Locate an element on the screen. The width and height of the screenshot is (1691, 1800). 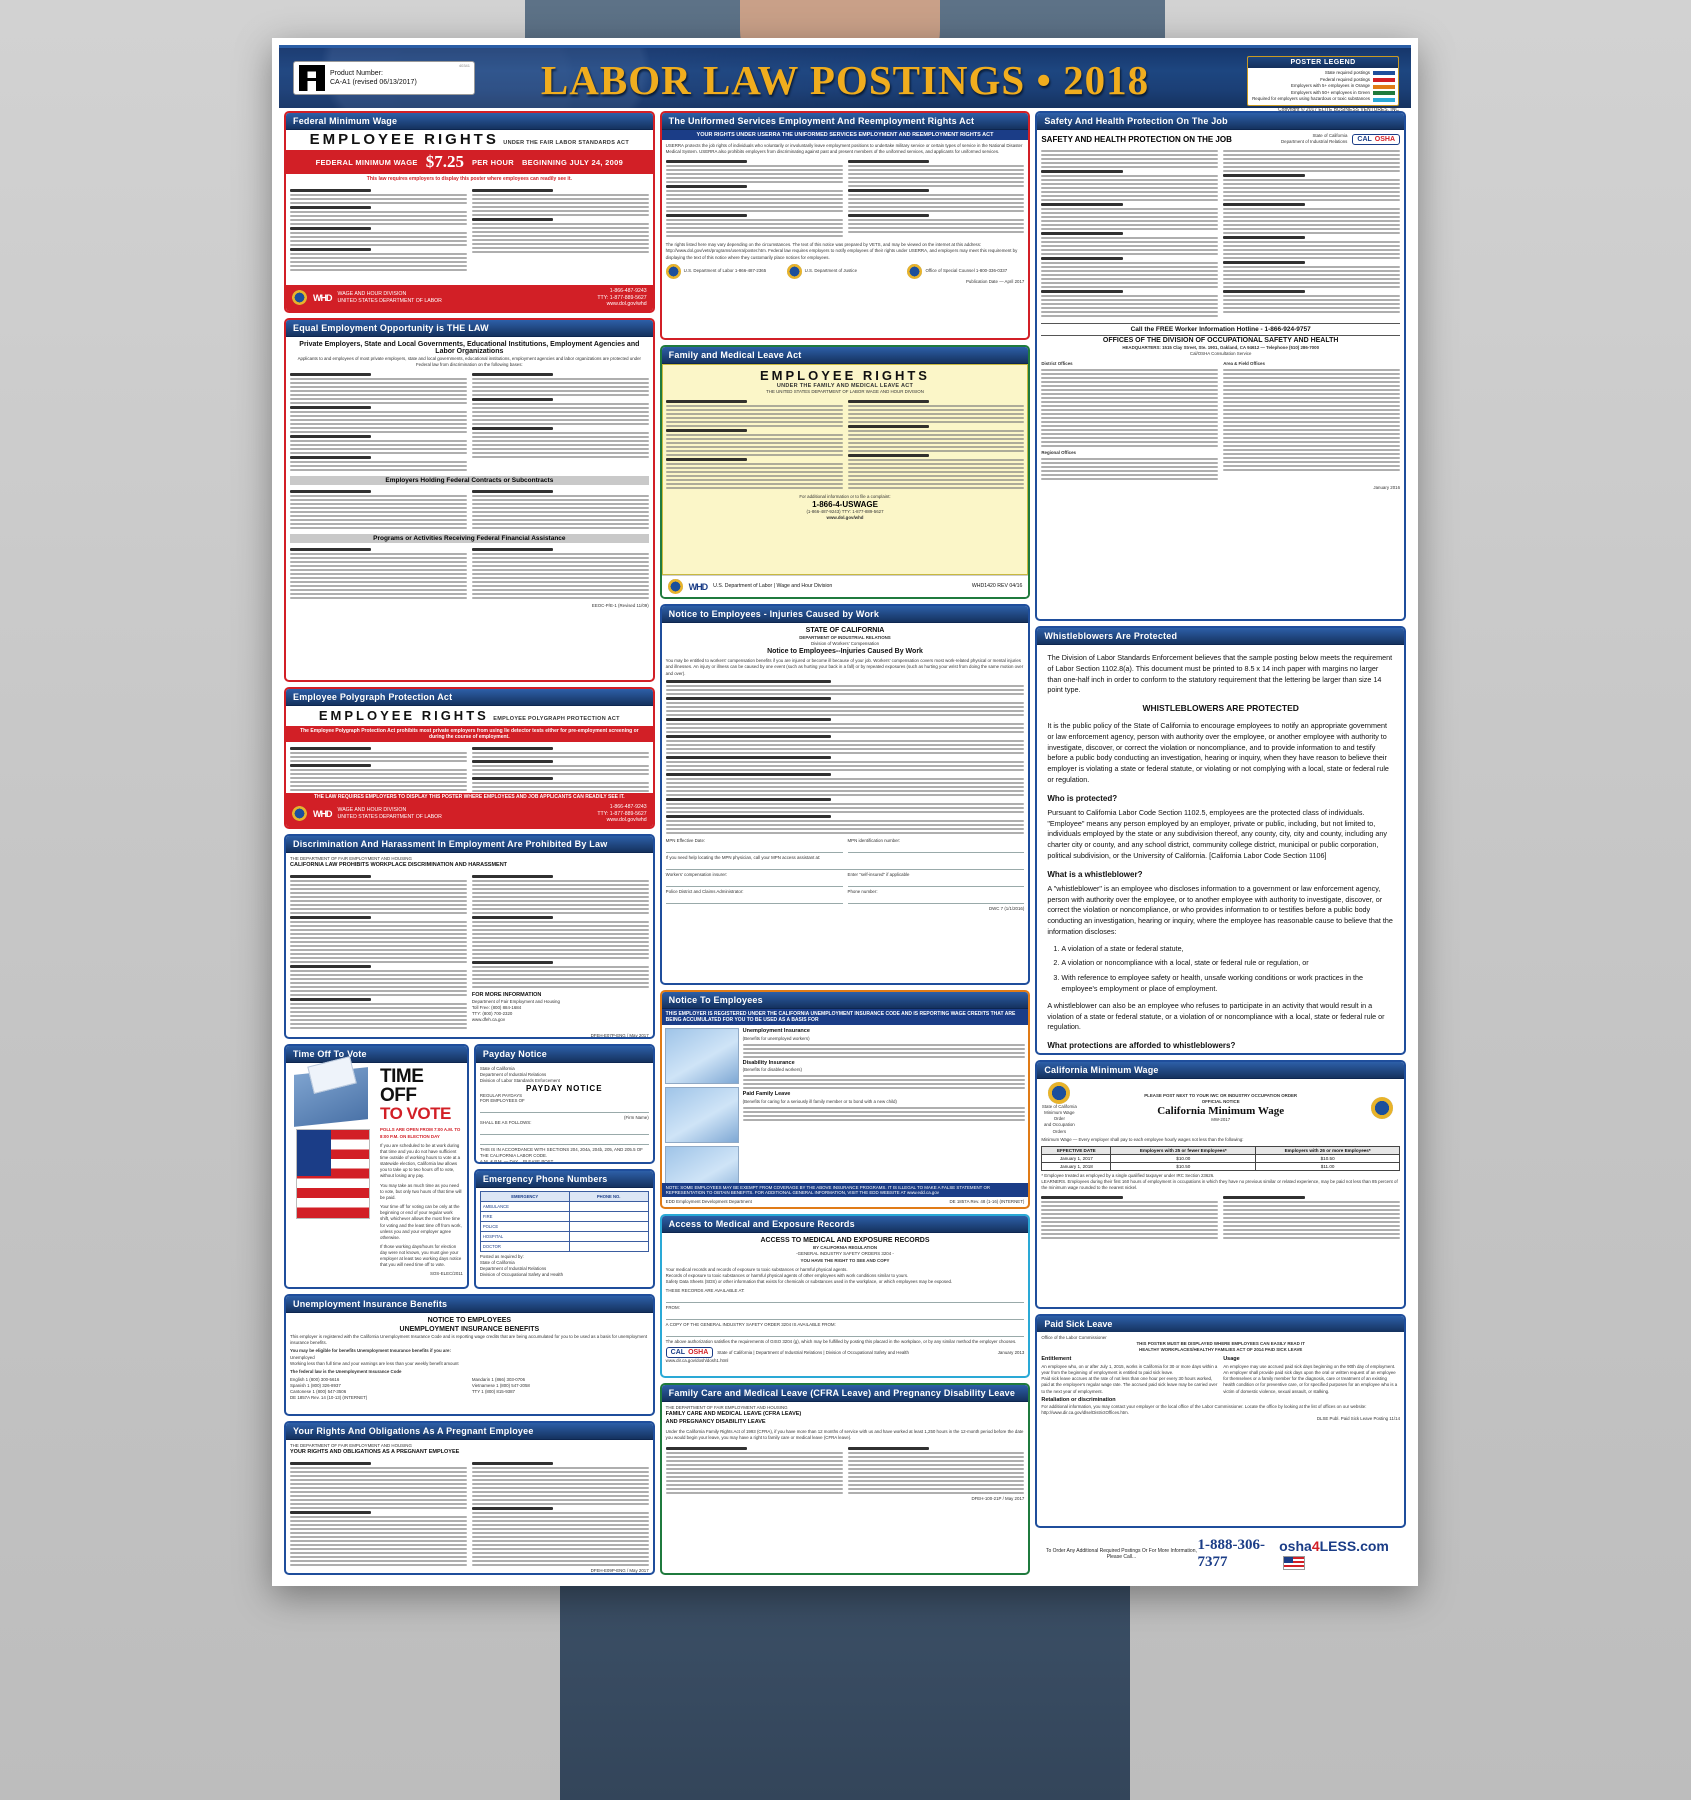
contact-web: www.dfeh.ca.gov is located at coordinates (488, 1020).